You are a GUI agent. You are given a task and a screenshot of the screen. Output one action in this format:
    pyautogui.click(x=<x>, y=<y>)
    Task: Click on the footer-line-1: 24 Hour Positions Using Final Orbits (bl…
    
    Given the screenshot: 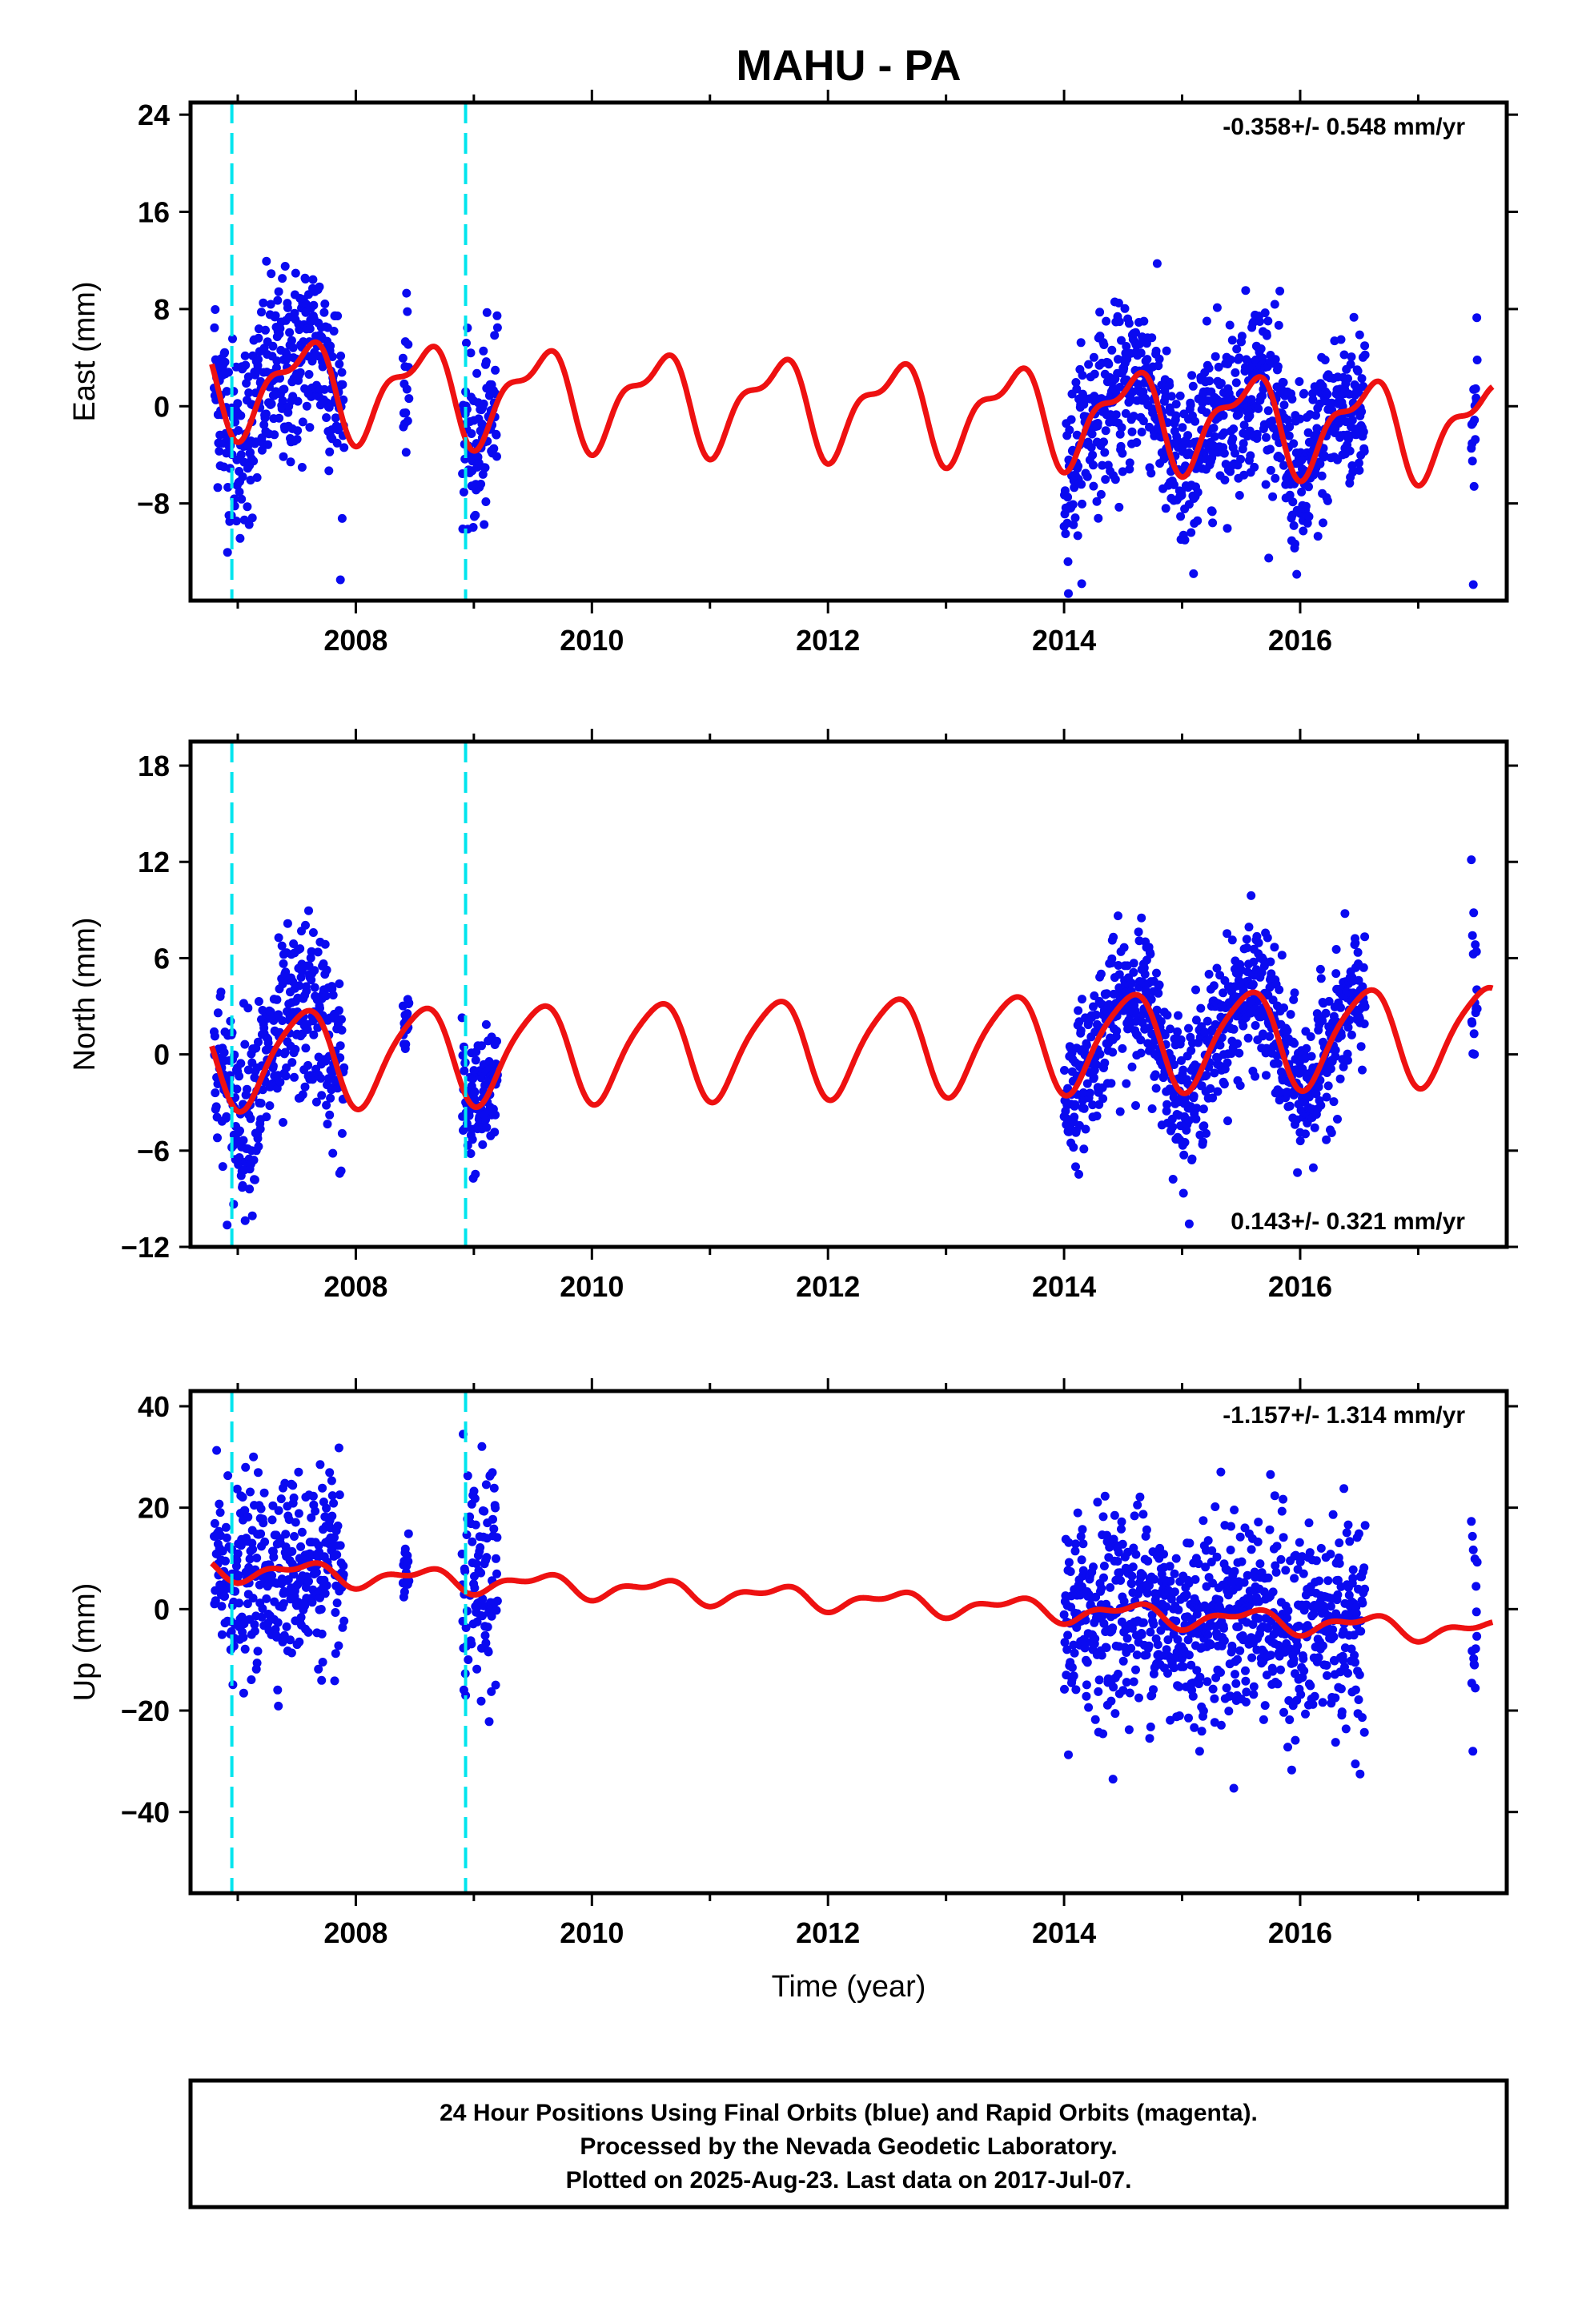 What is the action you would take?
    pyautogui.click(x=849, y=2113)
    